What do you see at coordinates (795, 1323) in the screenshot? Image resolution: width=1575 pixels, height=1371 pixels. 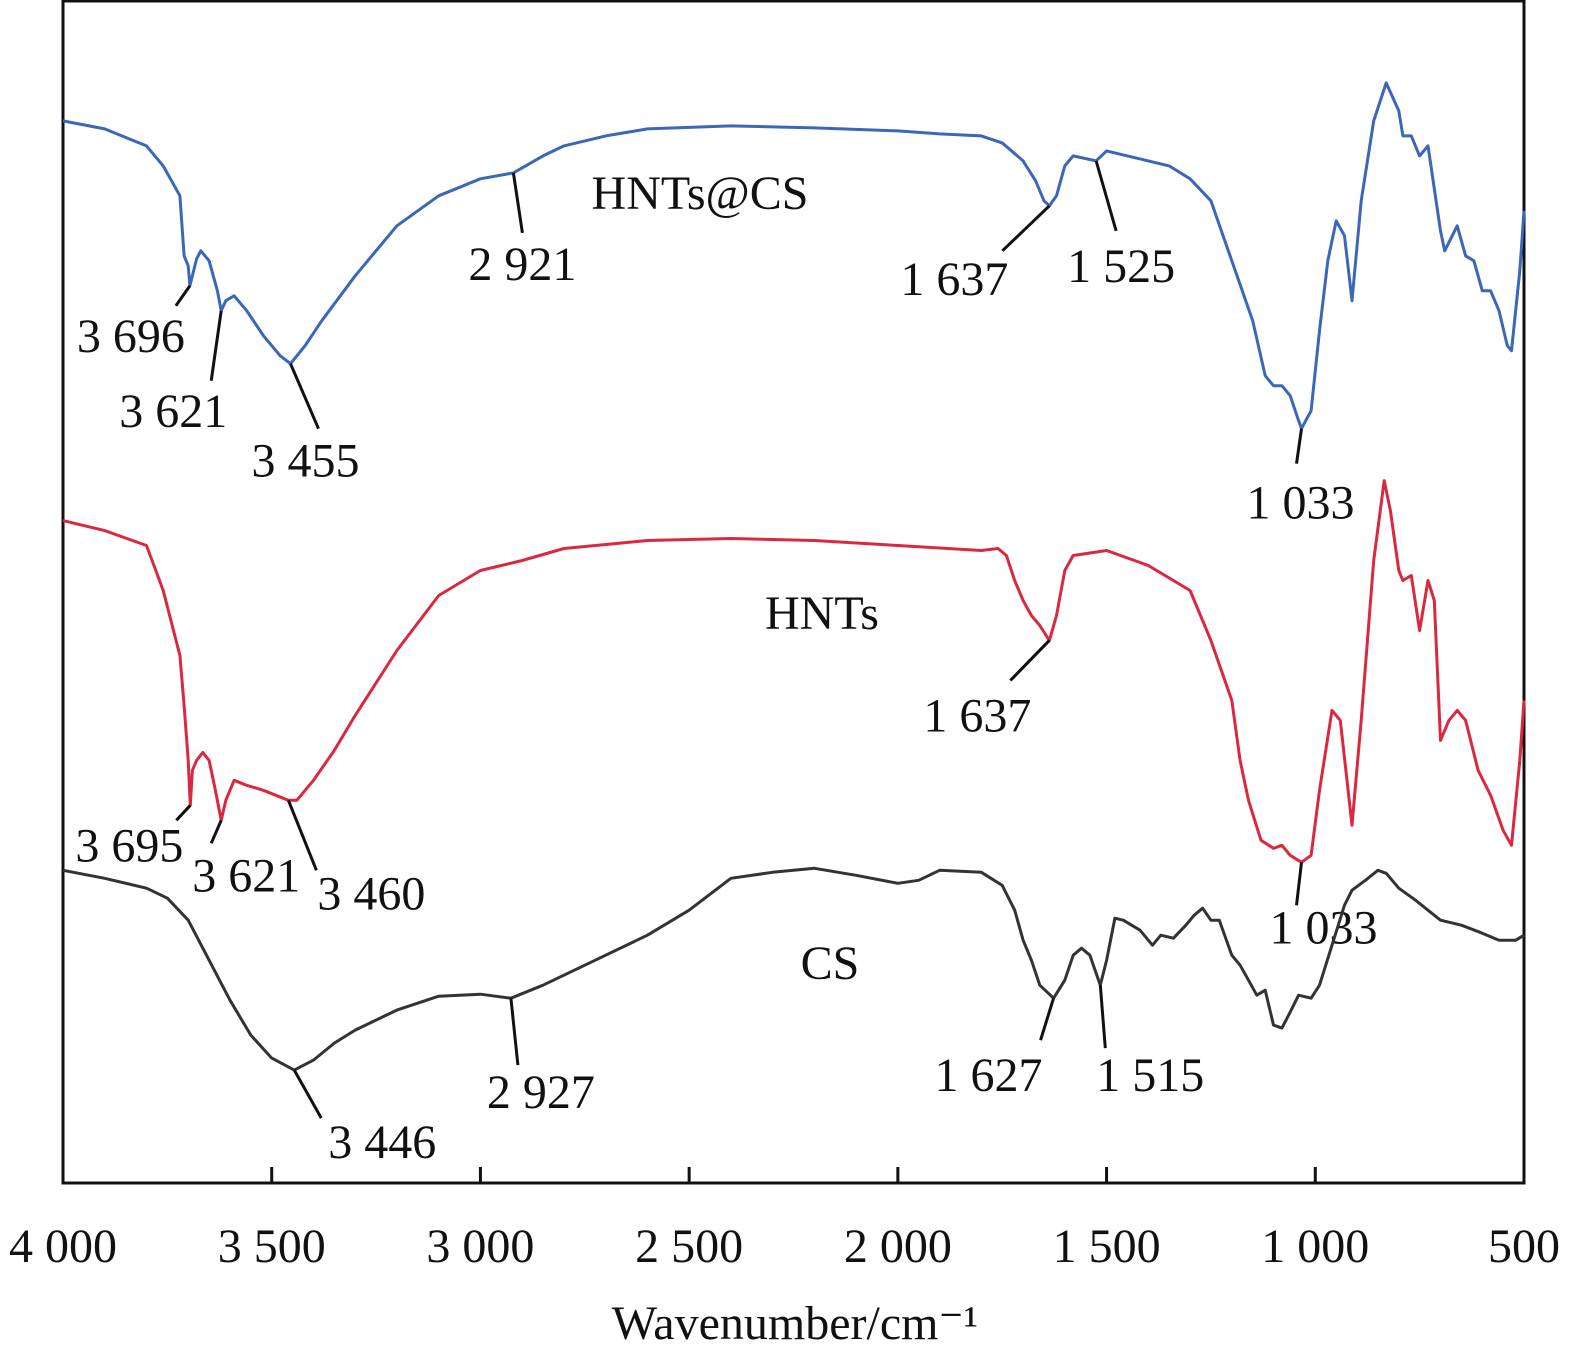 I see `x-axis-label: Wavenumber/cm⁻¹` at bounding box center [795, 1323].